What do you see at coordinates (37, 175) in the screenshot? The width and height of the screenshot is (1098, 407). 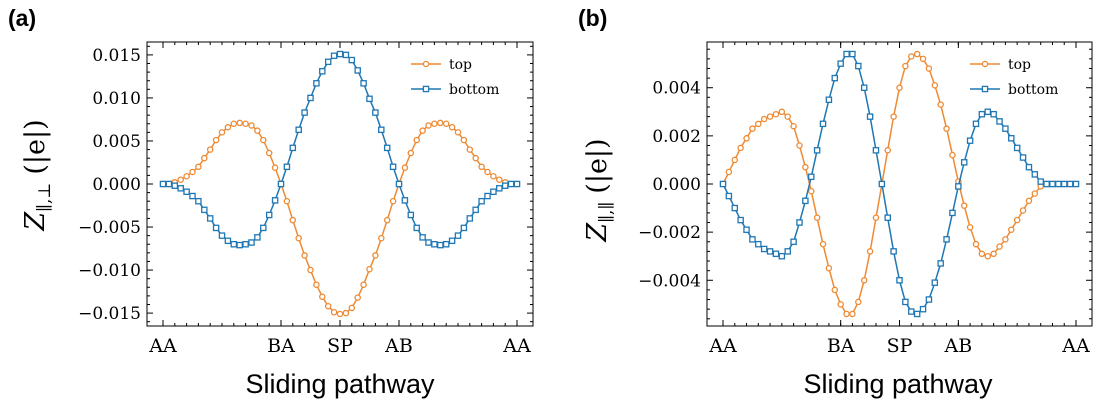 I see `panel-a-ylabel: Z∥,⊥ (|e|)` at bounding box center [37, 175].